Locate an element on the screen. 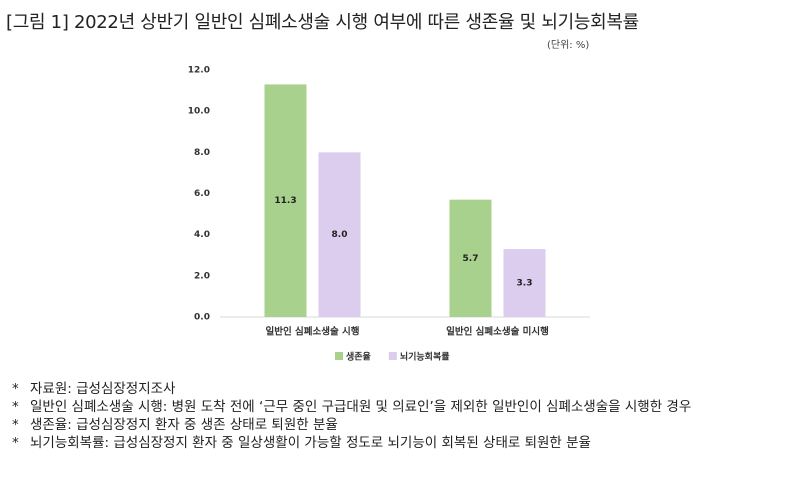 Image resolution: width=800 pixels, height=480 pixels. value-label: 11.3 is located at coordinates (285, 201).